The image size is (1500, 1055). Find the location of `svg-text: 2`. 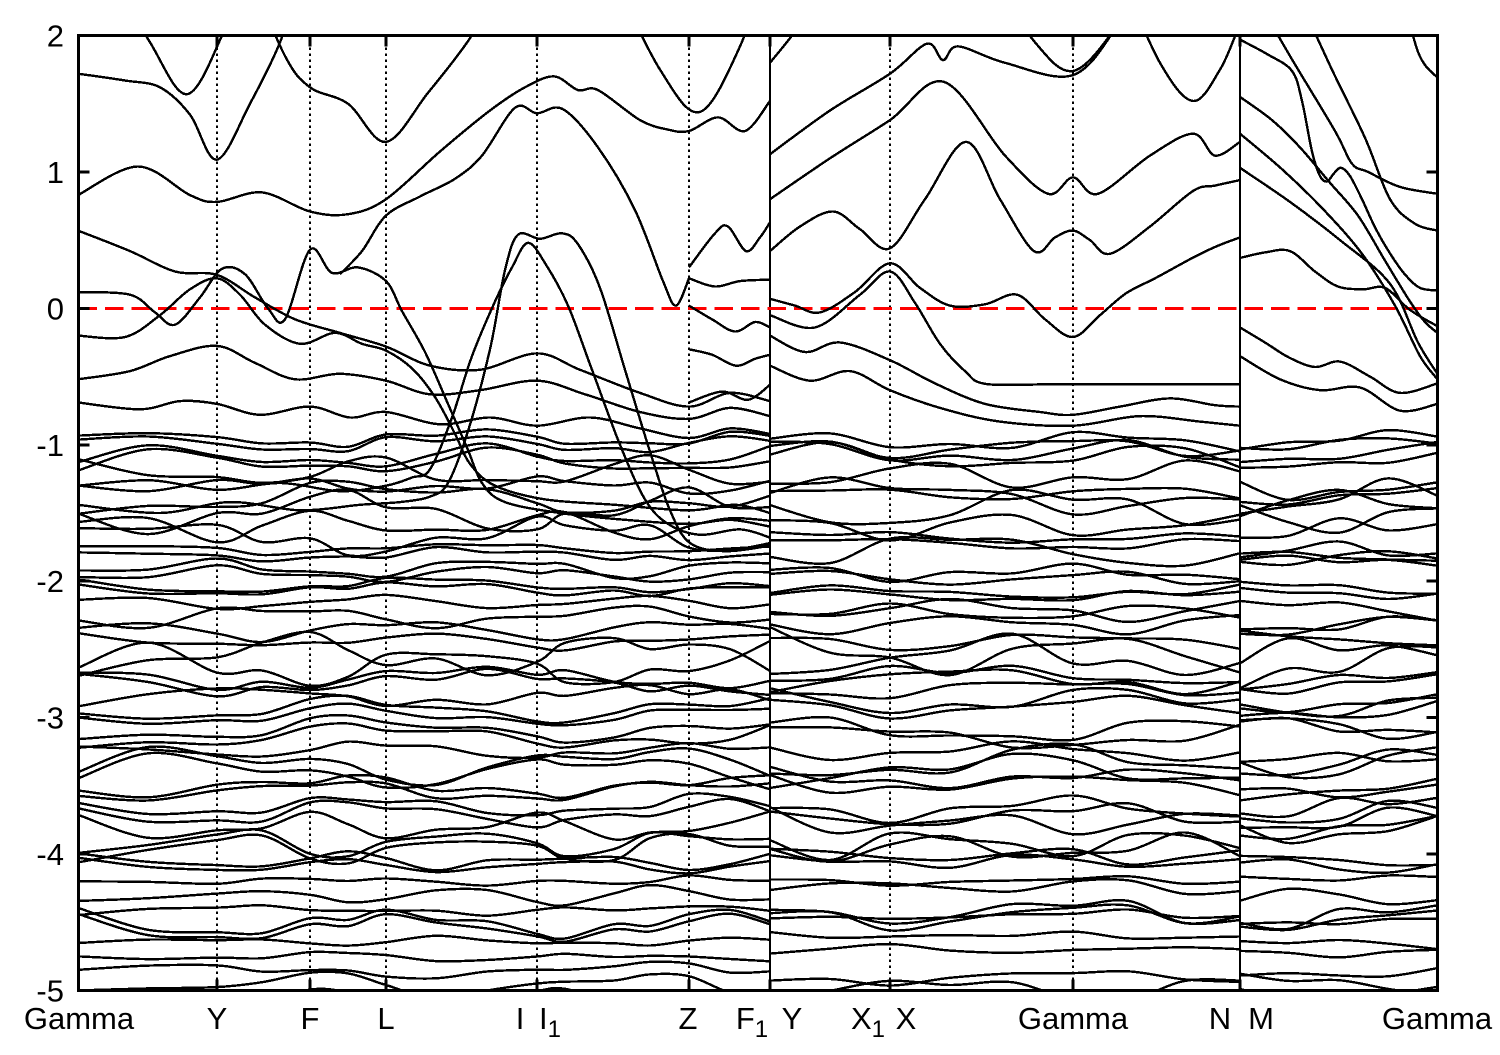

svg-text: 2 is located at coordinates (55, 36).